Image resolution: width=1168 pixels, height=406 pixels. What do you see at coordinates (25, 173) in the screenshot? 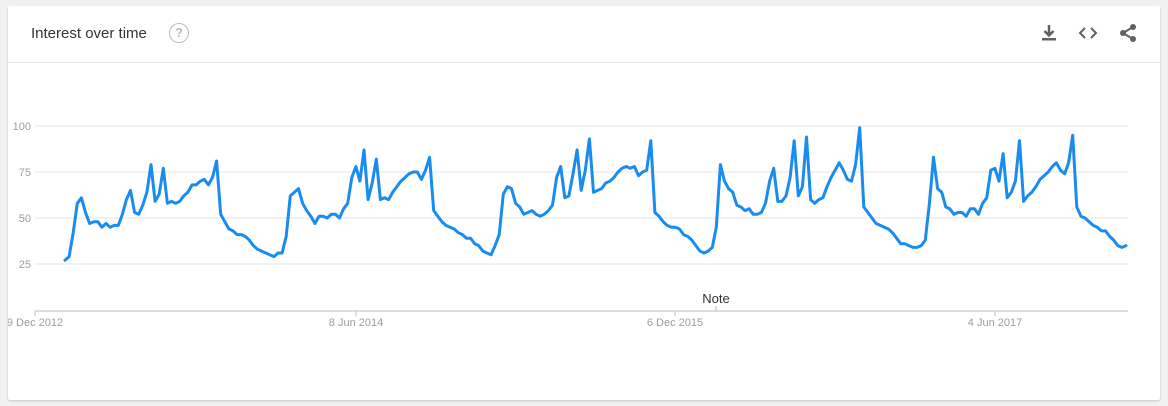
I see `y-tick-label-75: 75` at bounding box center [25, 173].